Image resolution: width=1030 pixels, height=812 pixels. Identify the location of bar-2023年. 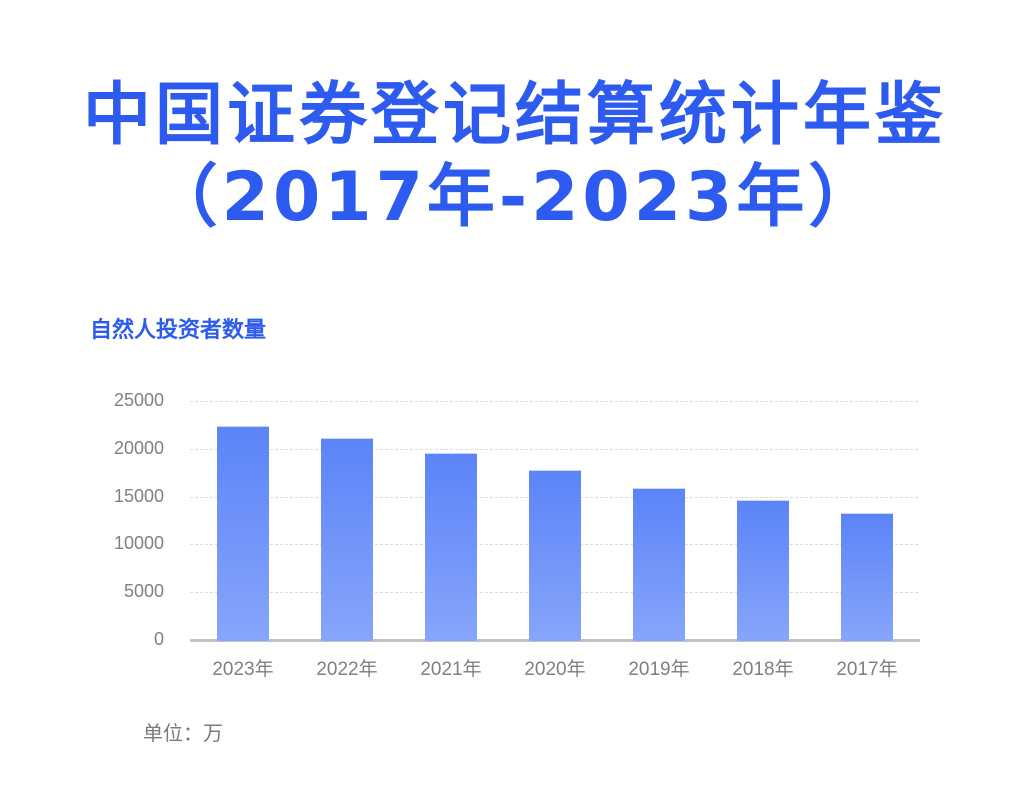
(243, 533).